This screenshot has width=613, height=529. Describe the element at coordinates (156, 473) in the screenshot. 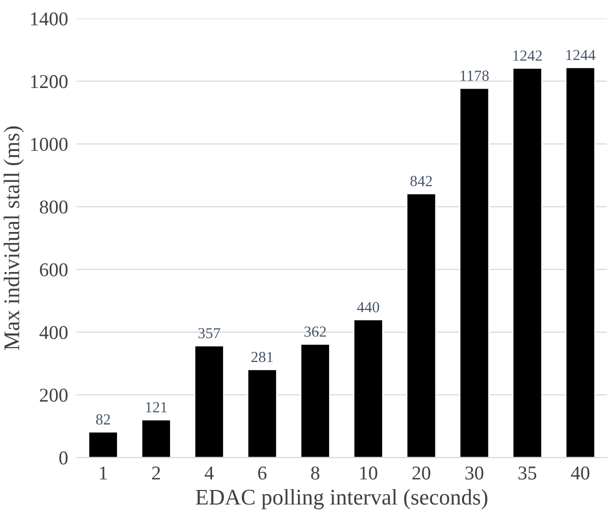

I see `x-tick-label: 2` at that location.